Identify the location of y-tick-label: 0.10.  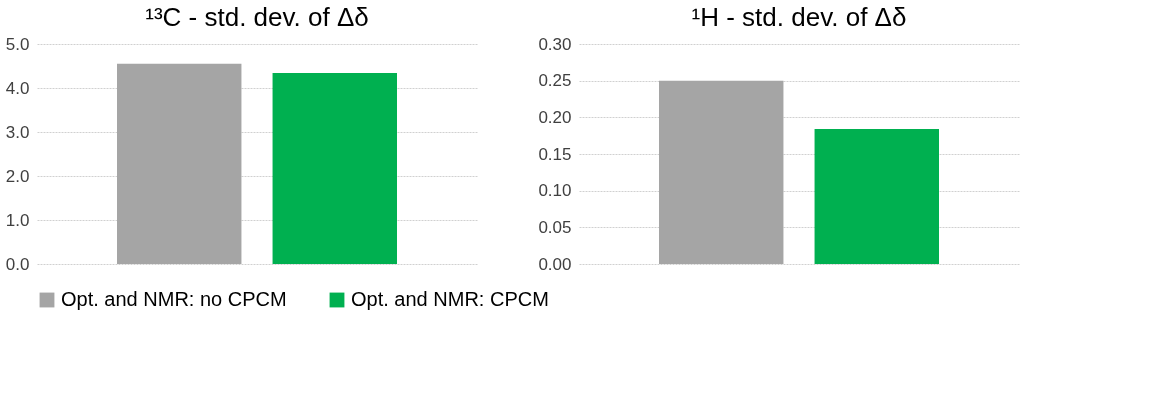
(555, 191).